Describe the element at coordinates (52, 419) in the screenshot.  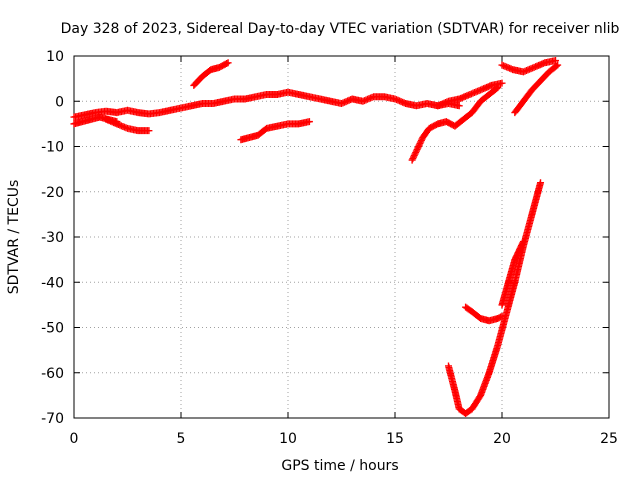
I see `y-tick-label: -70` at that location.